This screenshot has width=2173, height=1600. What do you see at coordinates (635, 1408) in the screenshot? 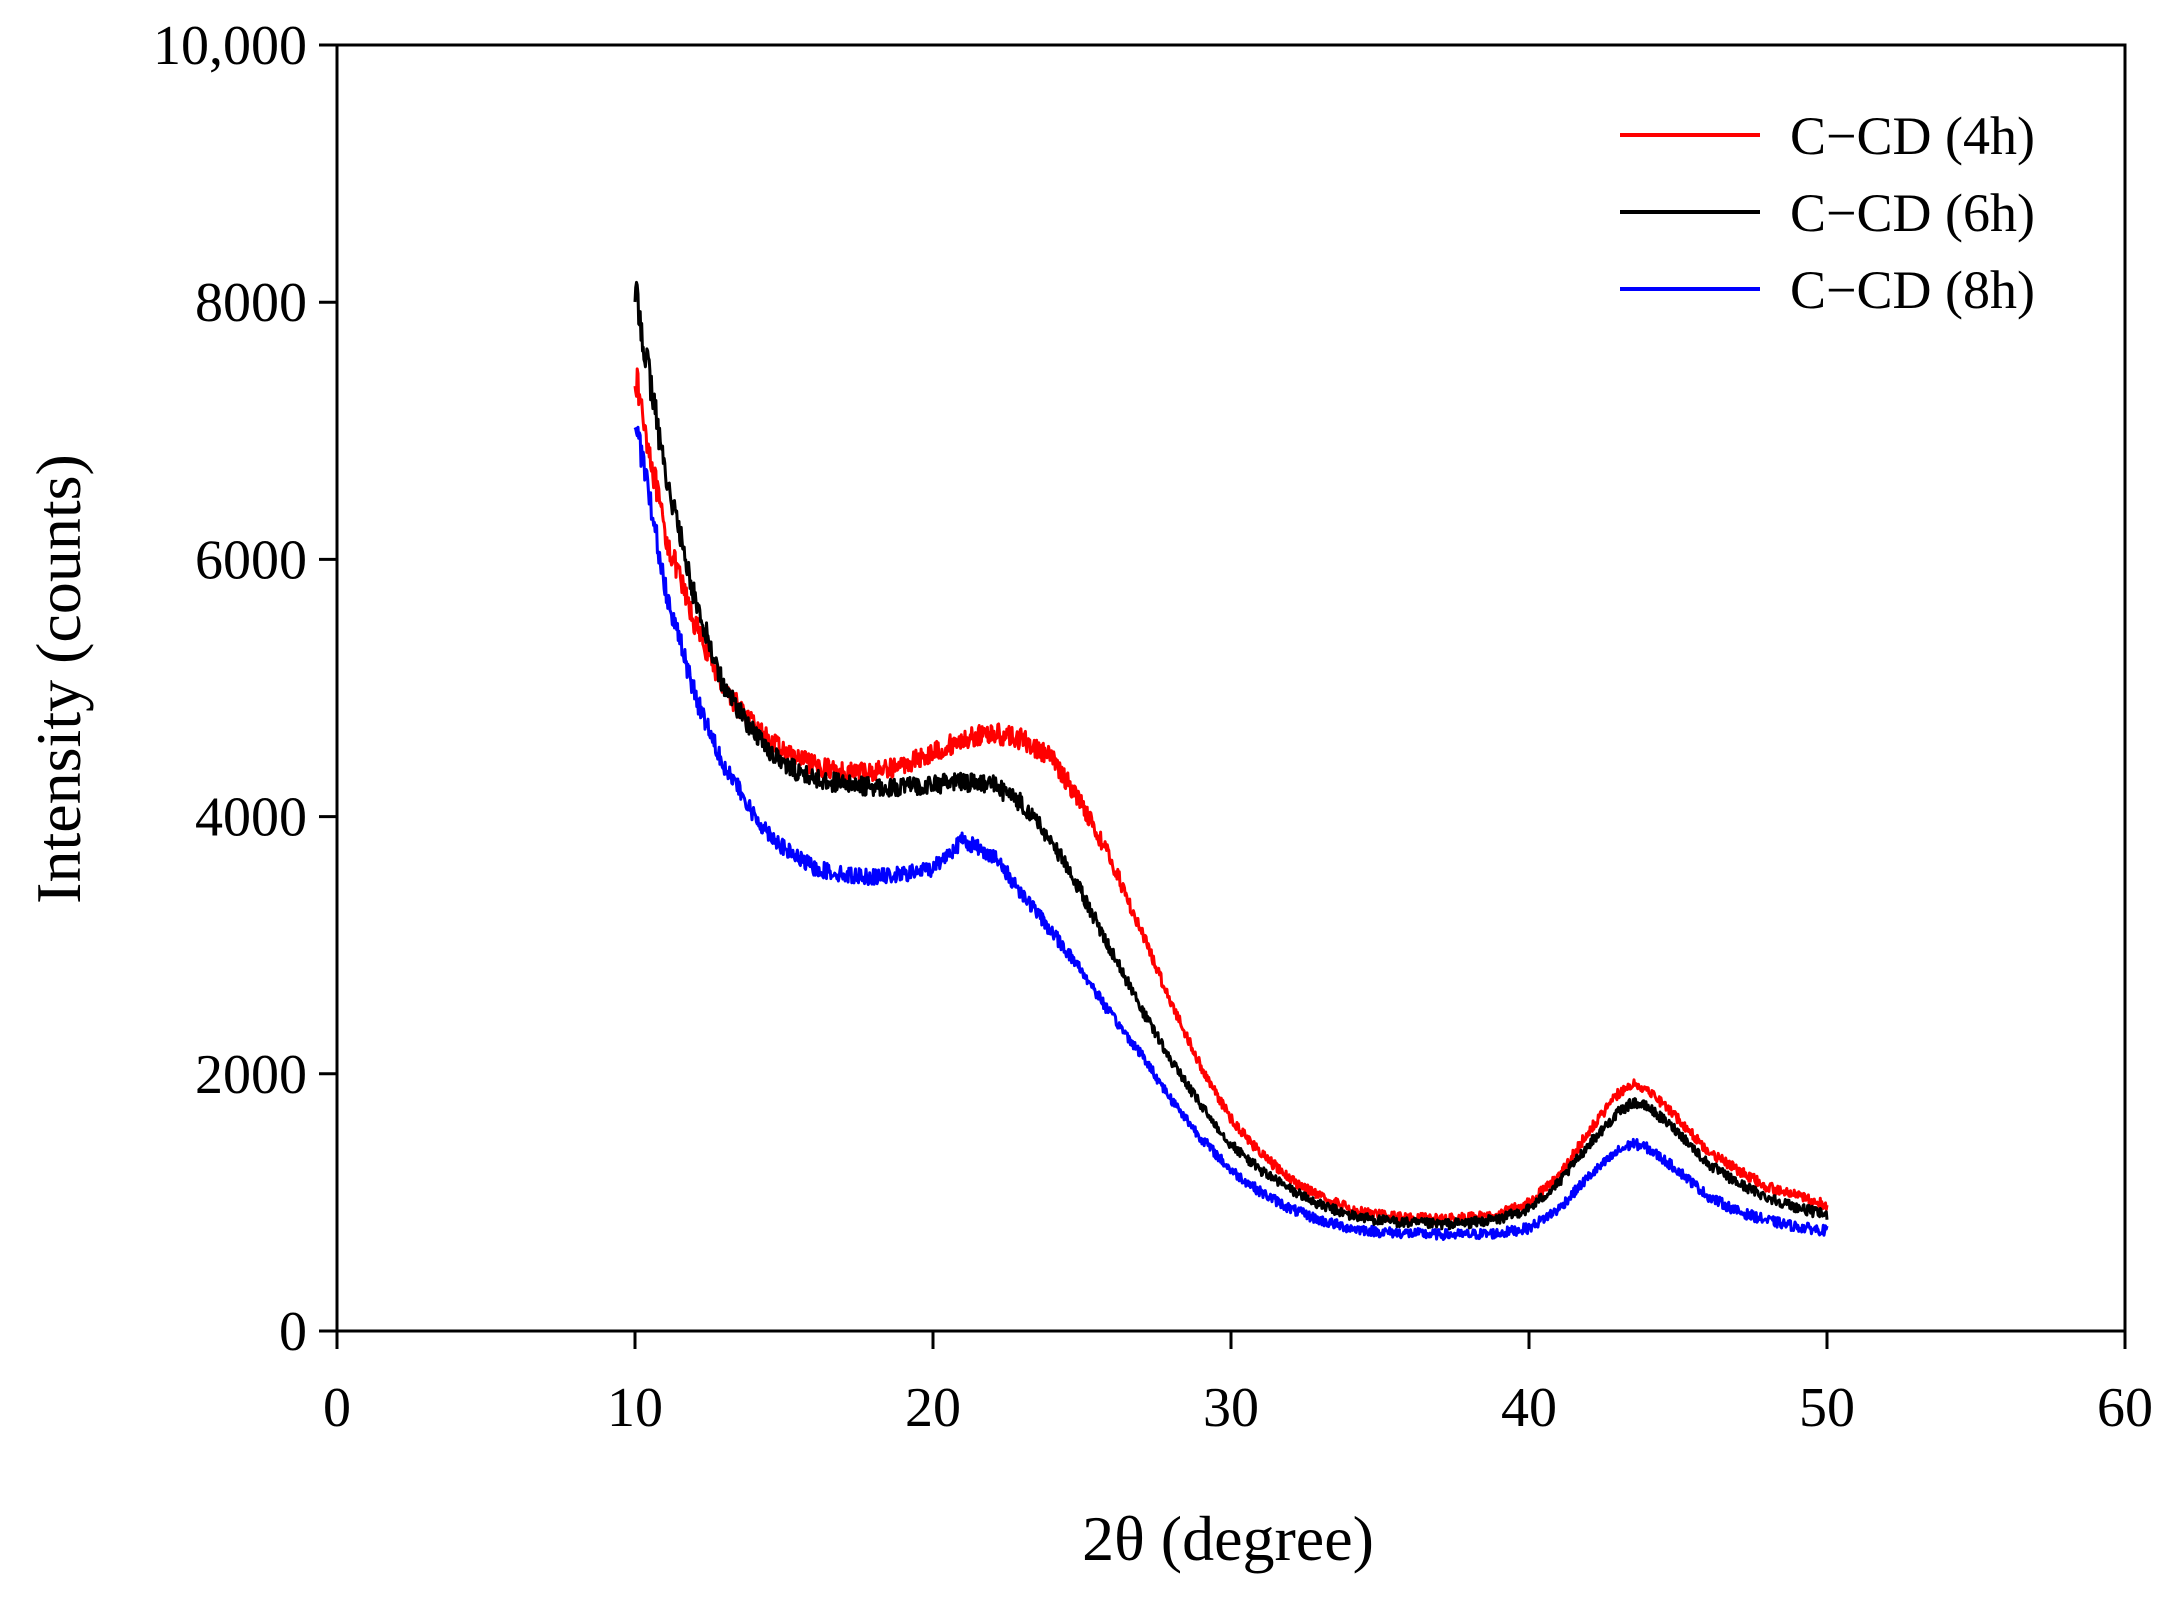
I see `x-tick-label: 10` at bounding box center [635, 1408].